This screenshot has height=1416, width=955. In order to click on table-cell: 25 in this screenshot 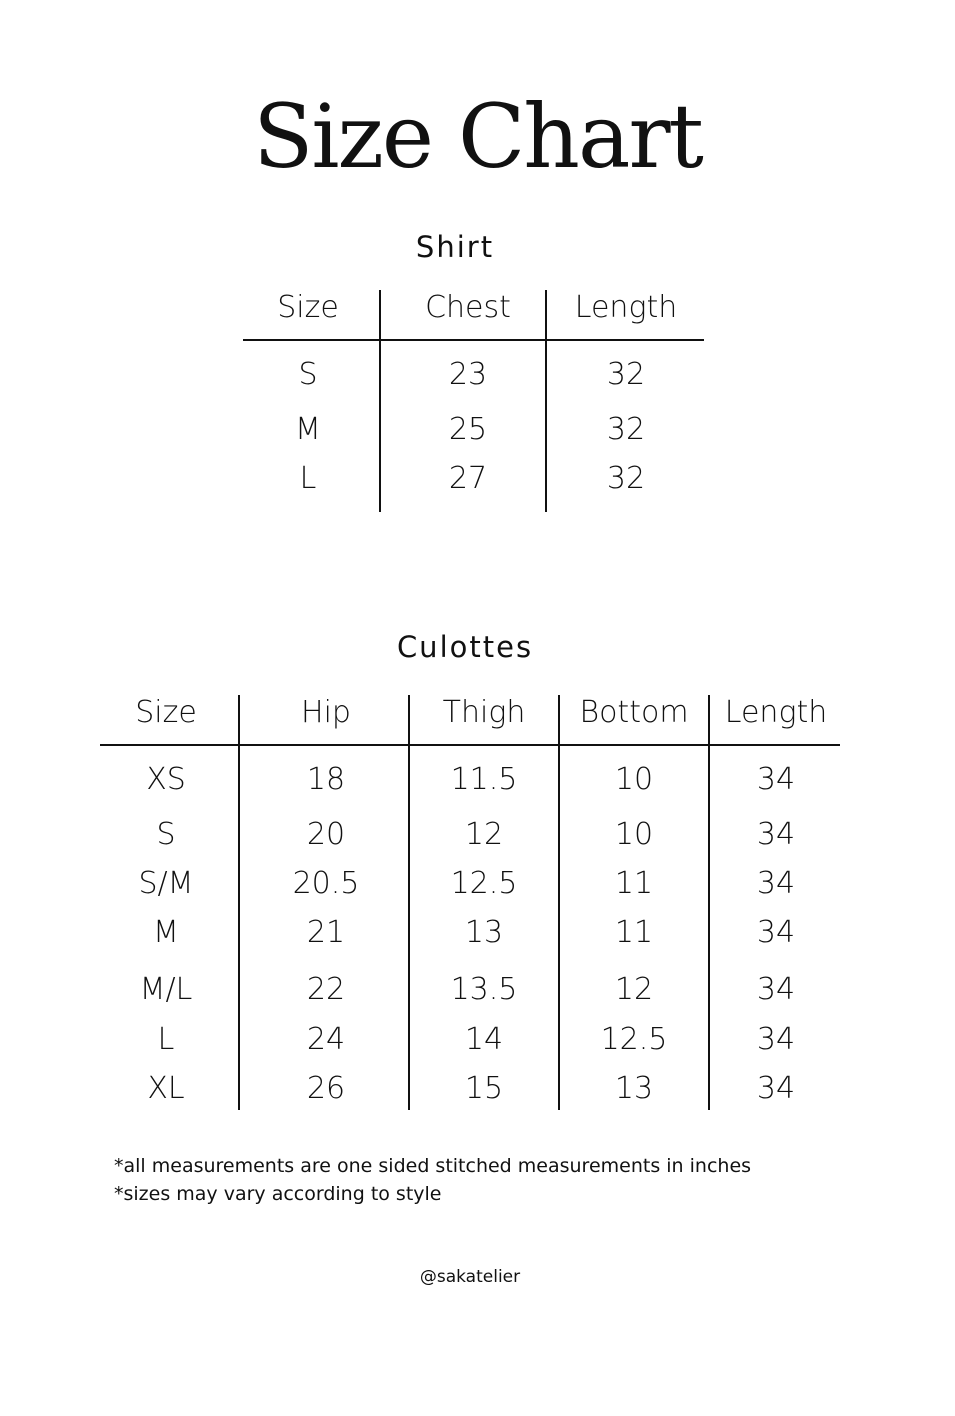, I will do `click(468, 429)`.